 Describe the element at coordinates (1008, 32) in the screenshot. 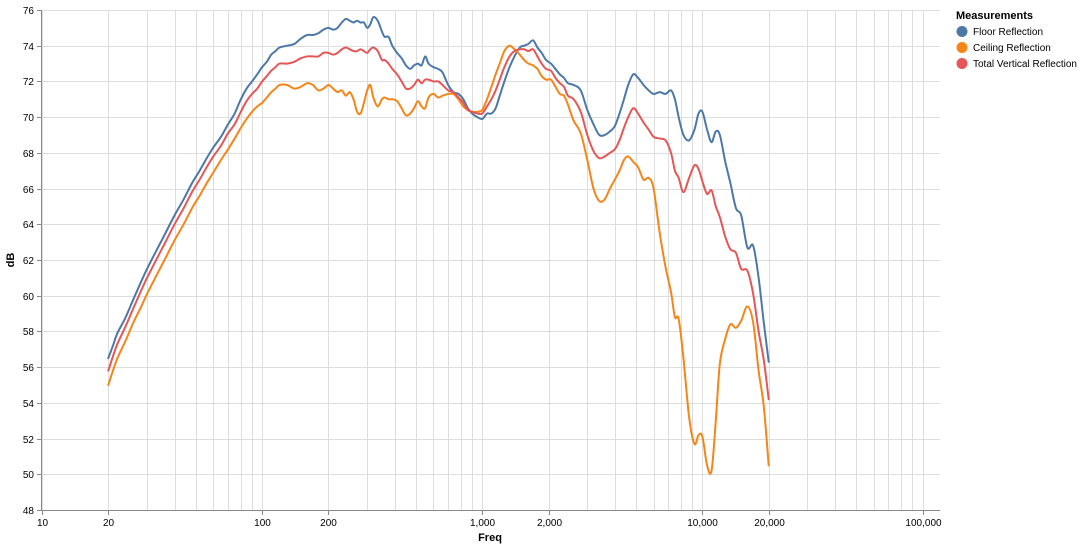

I see `legend-label-floor-reflection: Floor Reflection` at that location.